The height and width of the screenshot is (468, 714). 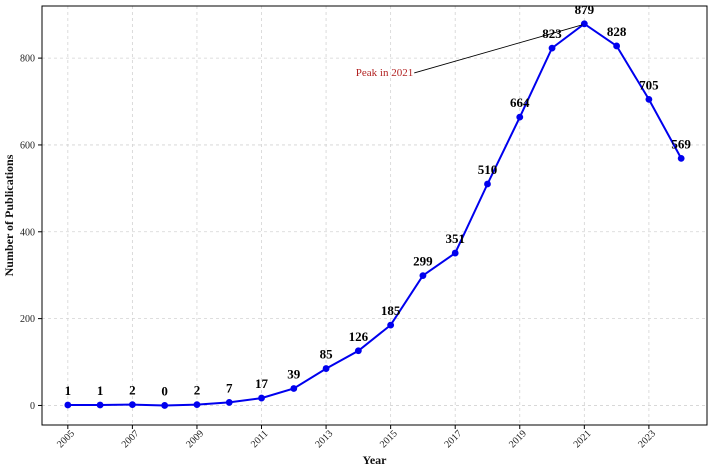 I want to click on y-axis: 0 200 400 600 800, so click(x=31, y=233).